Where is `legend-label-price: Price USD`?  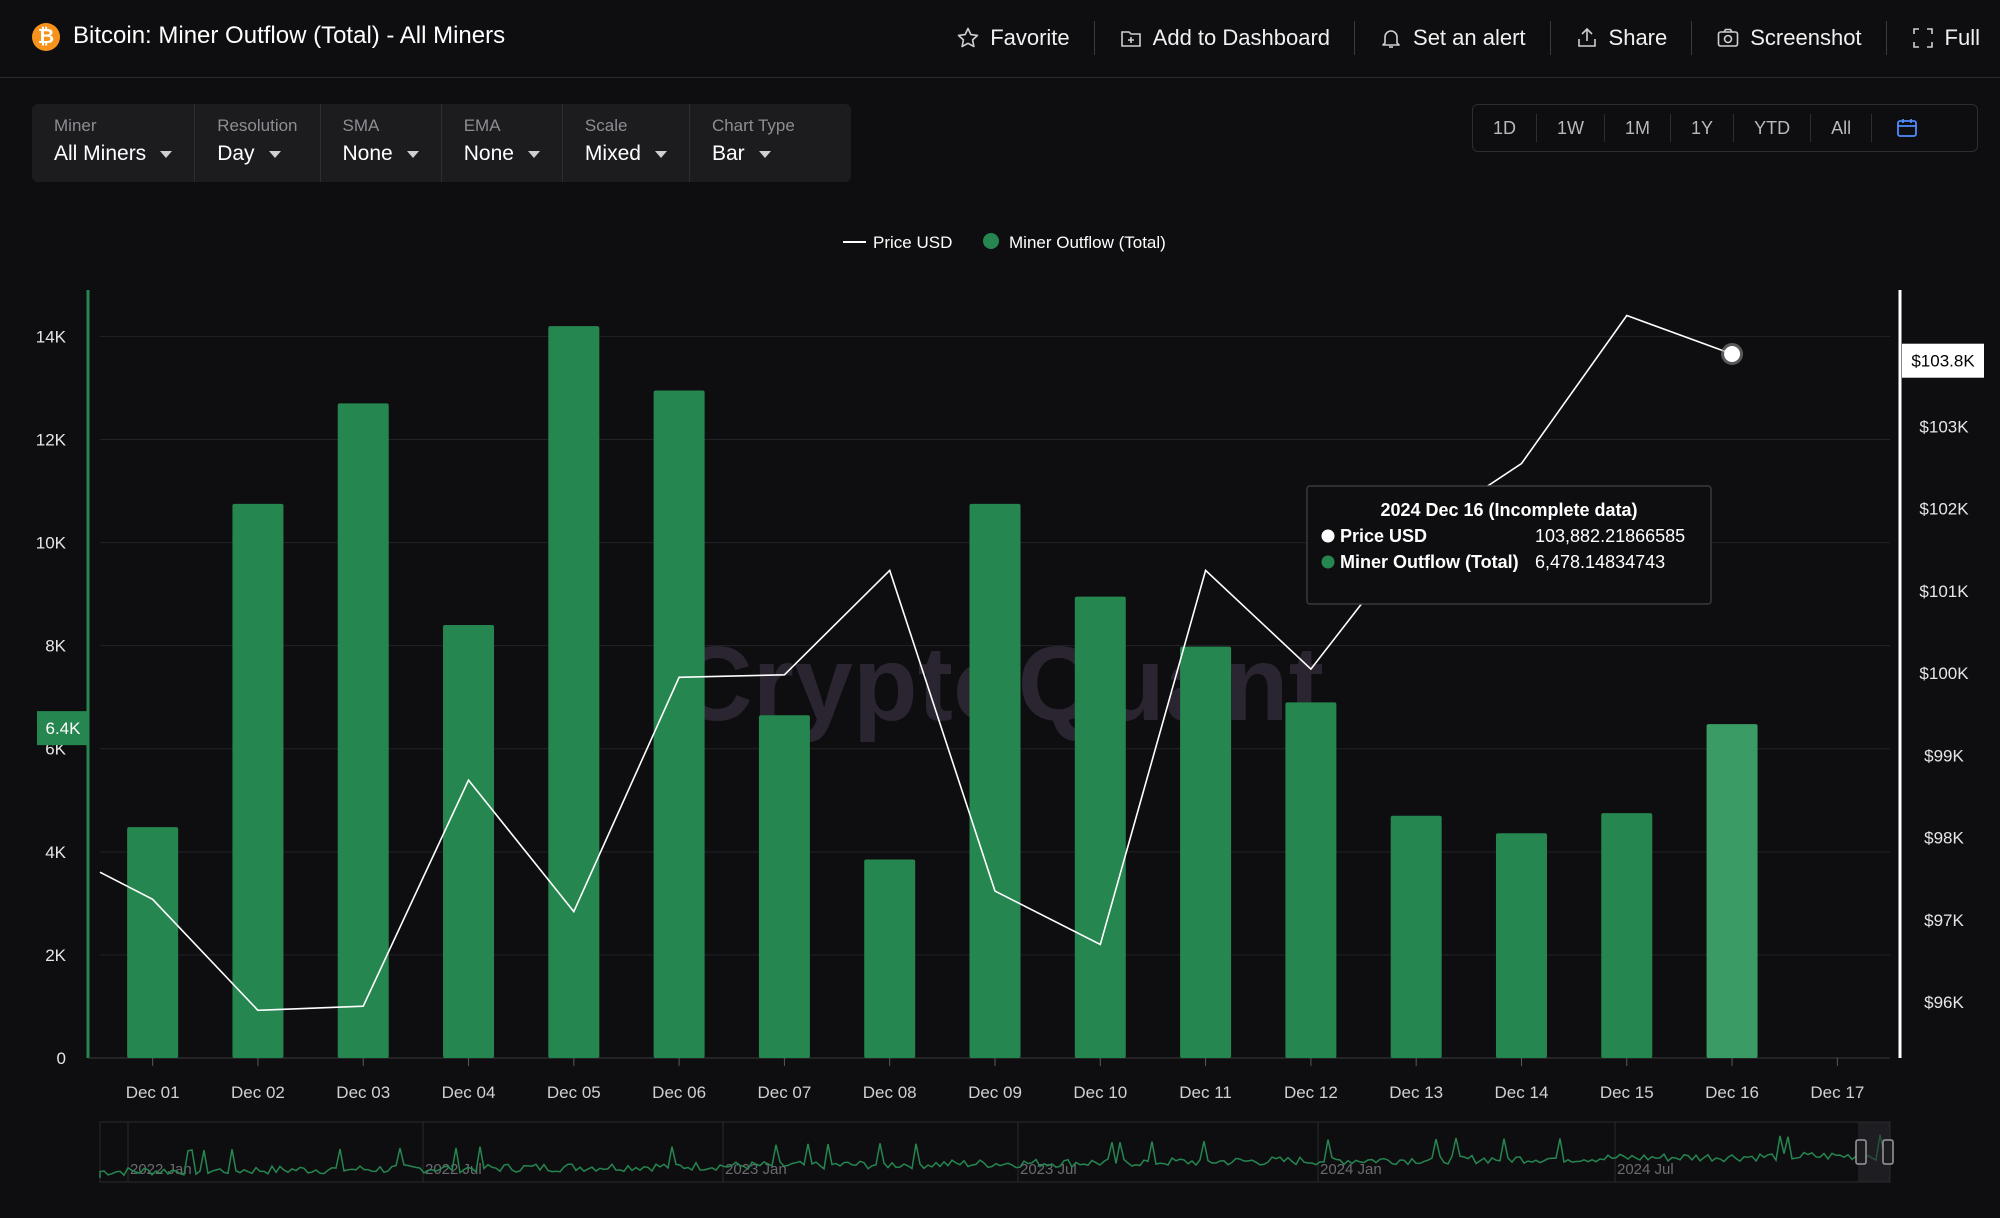 legend-label-price: Price USD is located at coordinates (912, 242).